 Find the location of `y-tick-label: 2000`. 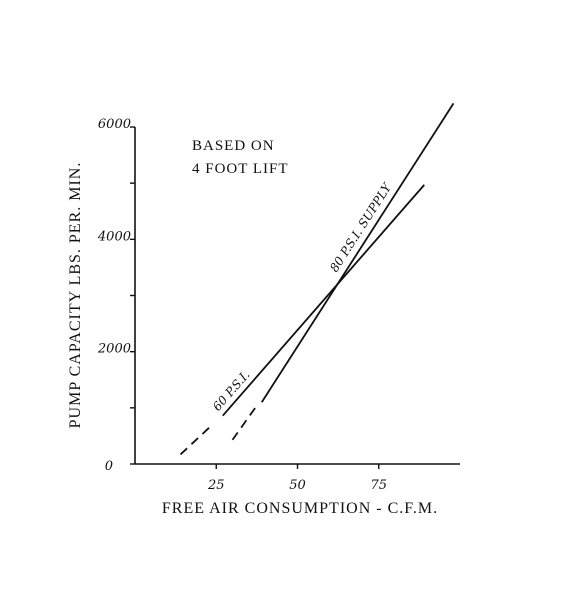

y-tick-label: 2000 is located at coordinates (114, 349).